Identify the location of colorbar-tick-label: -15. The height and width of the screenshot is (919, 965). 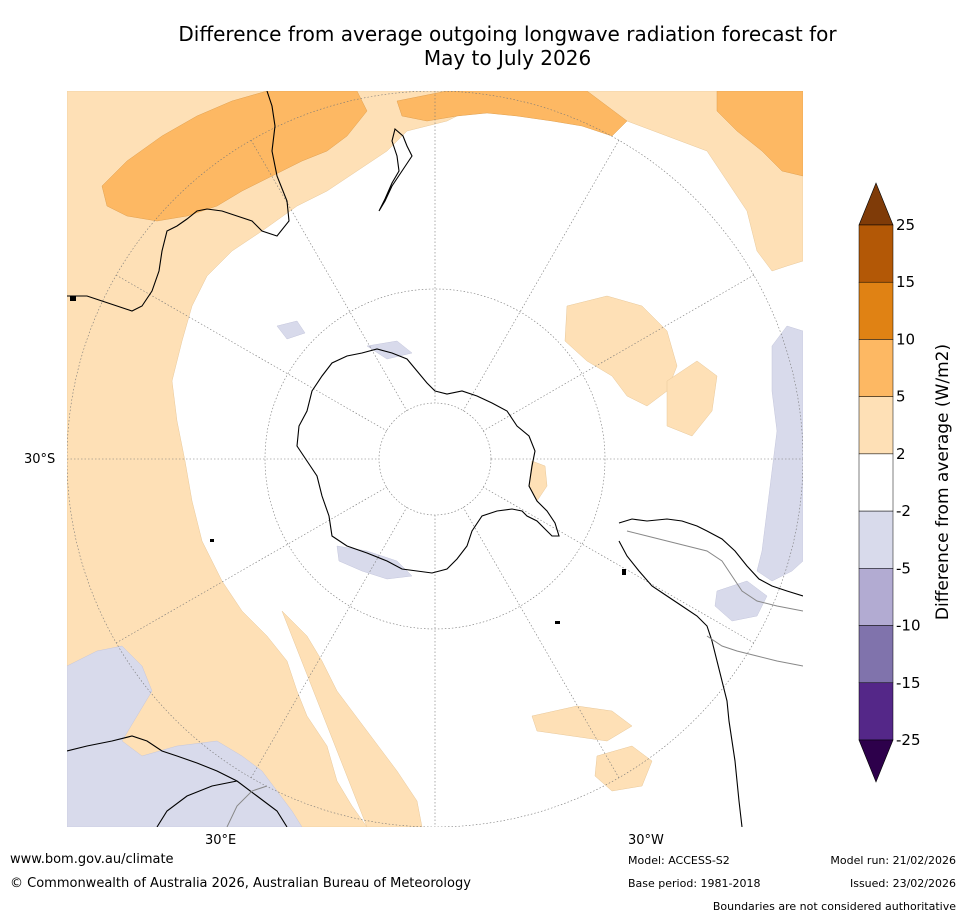
(908, 683).